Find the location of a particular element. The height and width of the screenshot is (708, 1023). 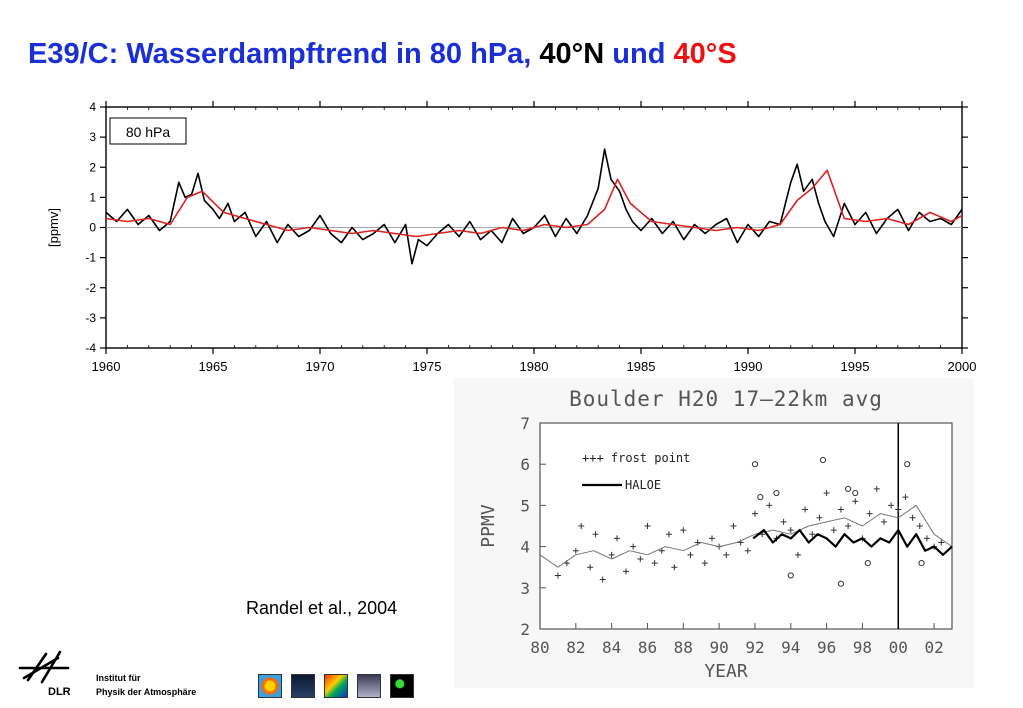

legend-frost-point: +++ frost point is located at coordinates (636, 458).